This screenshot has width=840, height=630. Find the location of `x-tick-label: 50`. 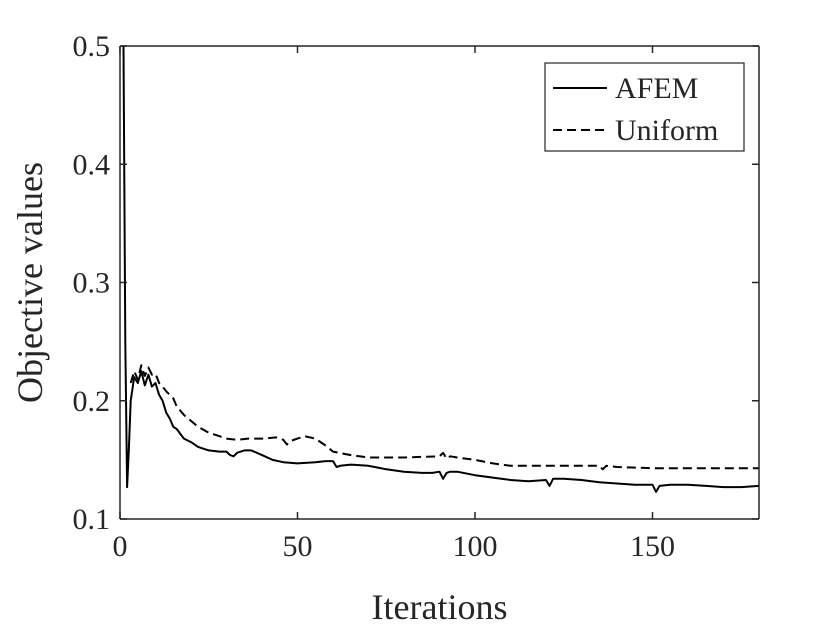

x-tick-label: 50 is located at coordinates (298, 546).